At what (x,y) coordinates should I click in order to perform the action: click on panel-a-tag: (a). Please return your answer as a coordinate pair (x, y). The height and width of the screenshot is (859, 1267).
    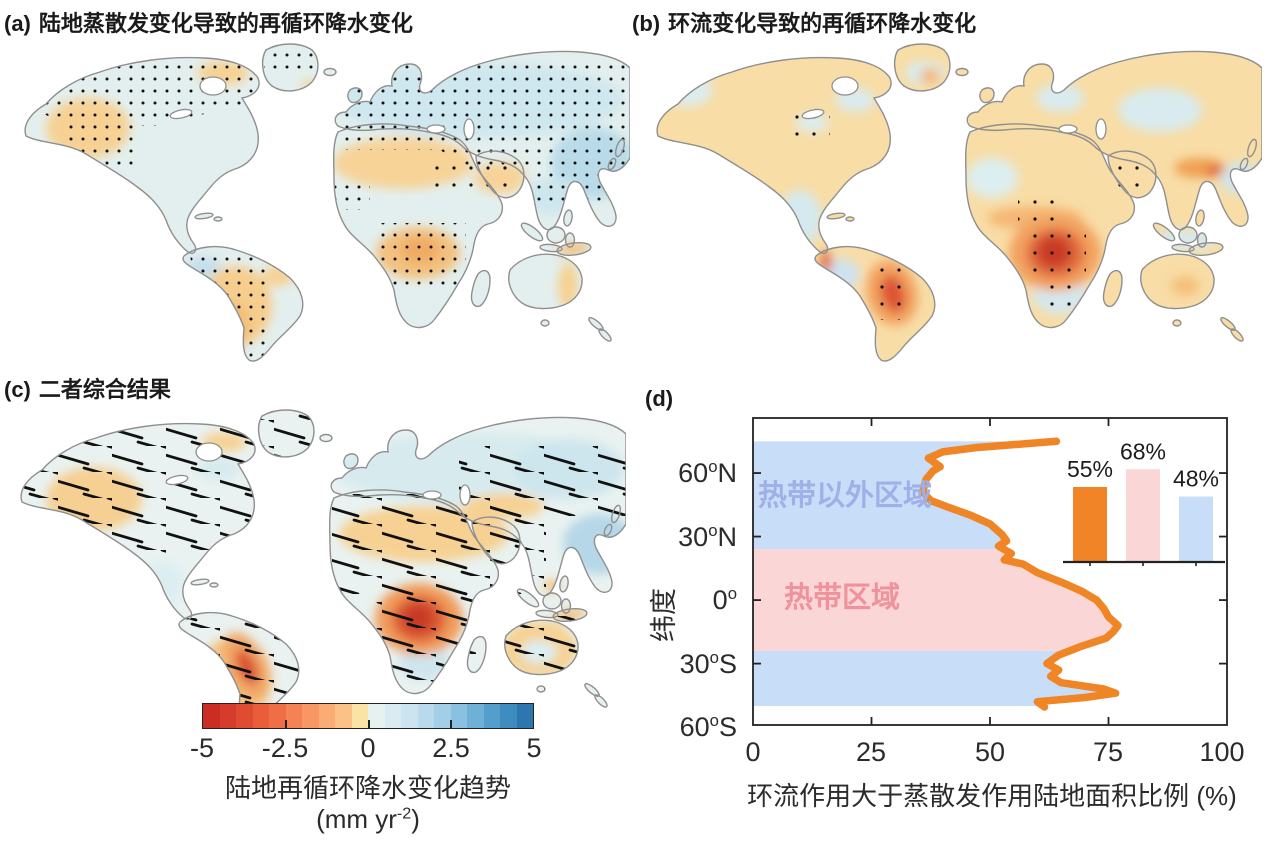
    Looking at the image, I should click on (17, 23).